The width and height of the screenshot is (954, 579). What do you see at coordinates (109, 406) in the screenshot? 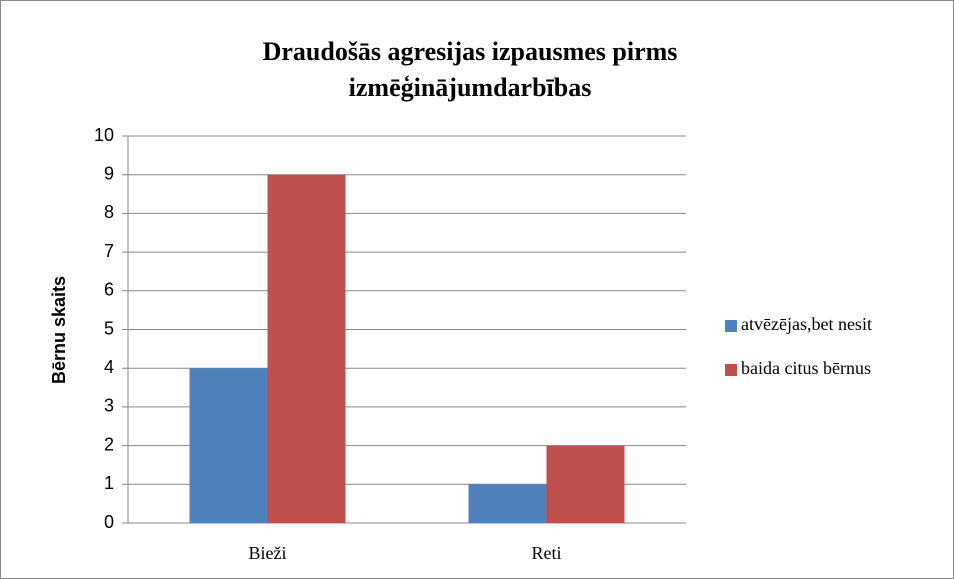
I see `y-tick-label: 3` at bounding box center [109, 406].